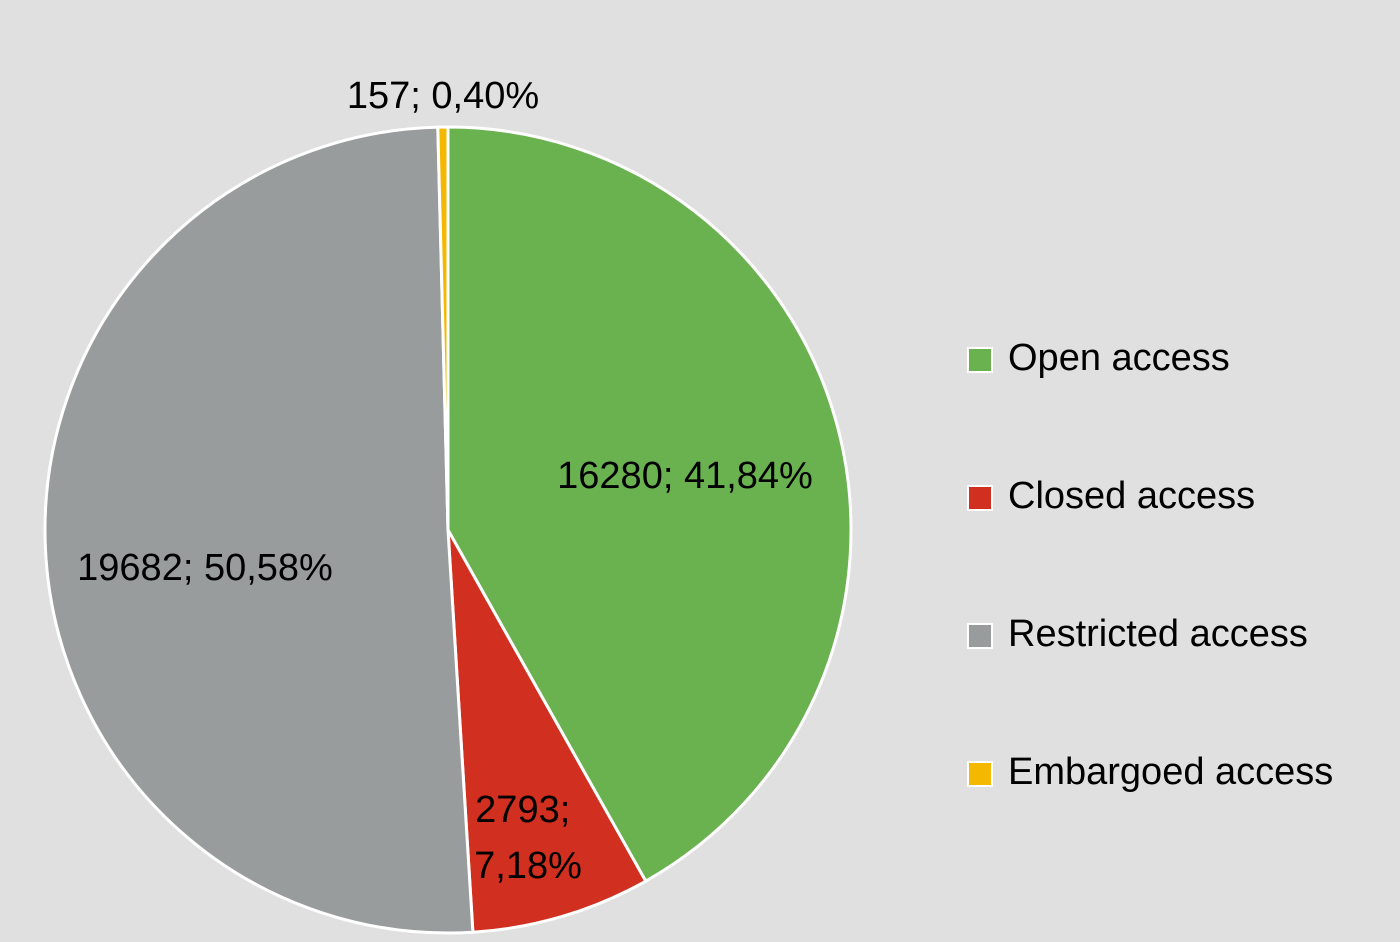  I want to click on legend-label: Embargoed access, so click(1170, 772).